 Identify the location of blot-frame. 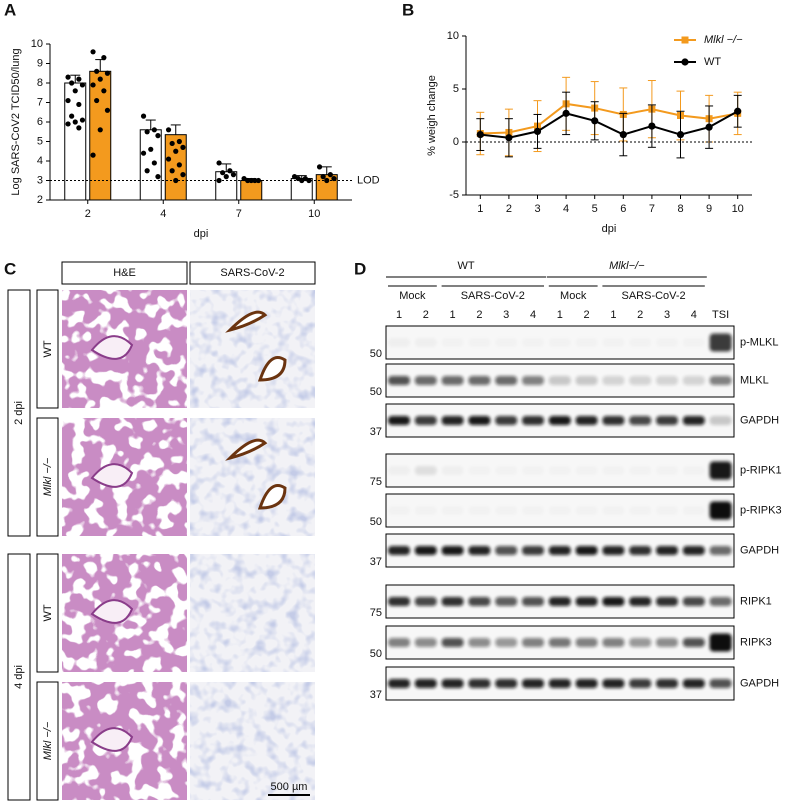
(560, 342).